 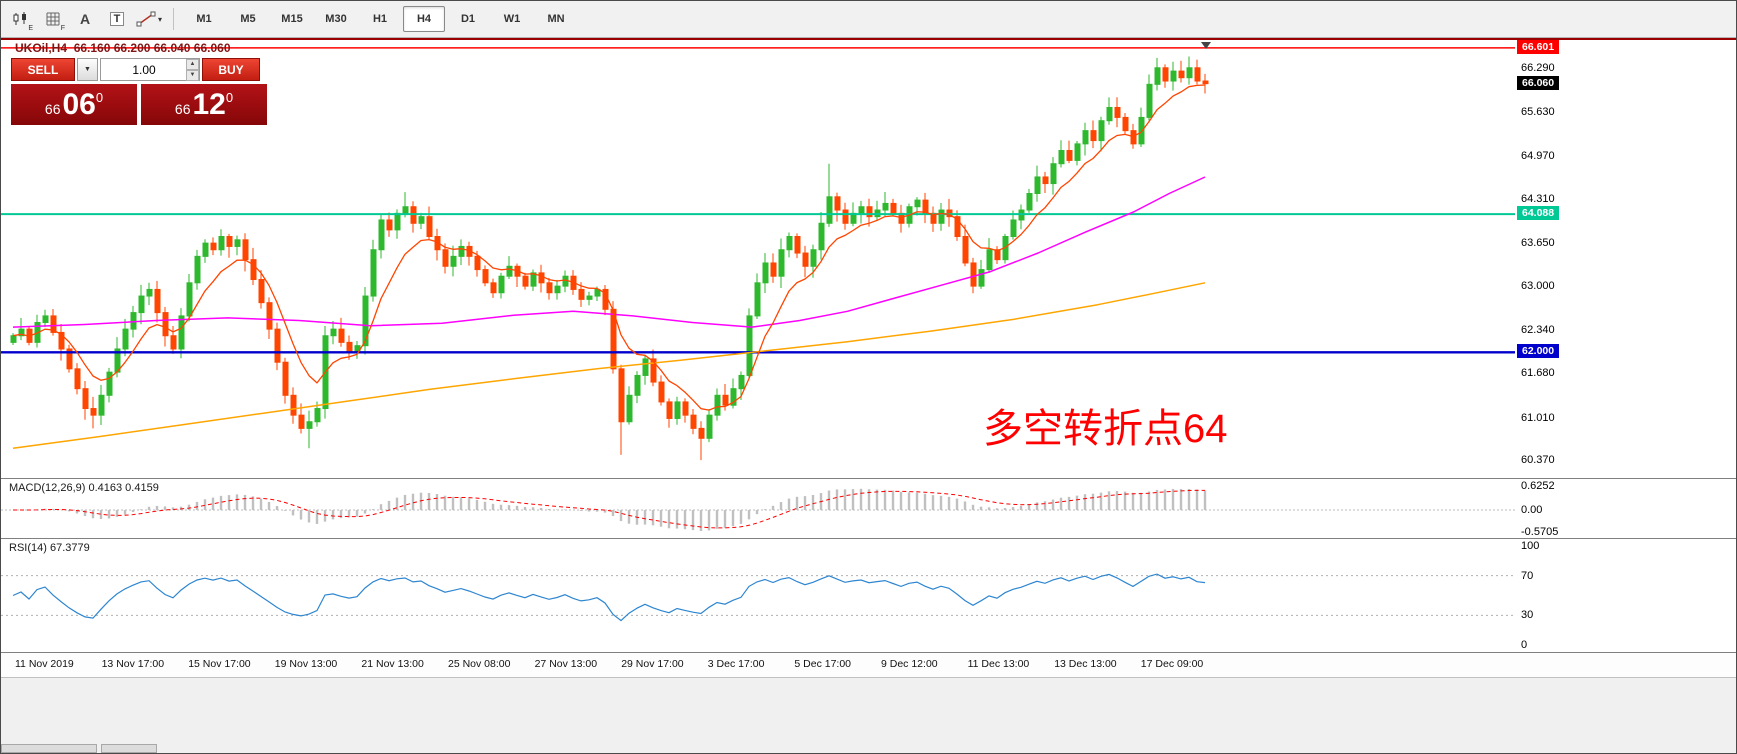 What do you see at coordinates (43, 69) in the screenshot?
I see `sell-button: SELL` at bounding box center [43, 69].